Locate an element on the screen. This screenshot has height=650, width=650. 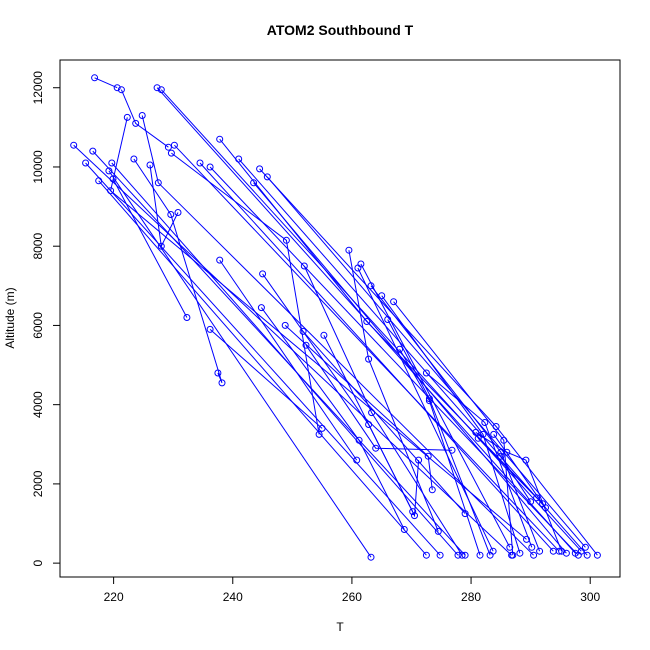
y-tick-label: 12000 is located at coordinates (38, 88).